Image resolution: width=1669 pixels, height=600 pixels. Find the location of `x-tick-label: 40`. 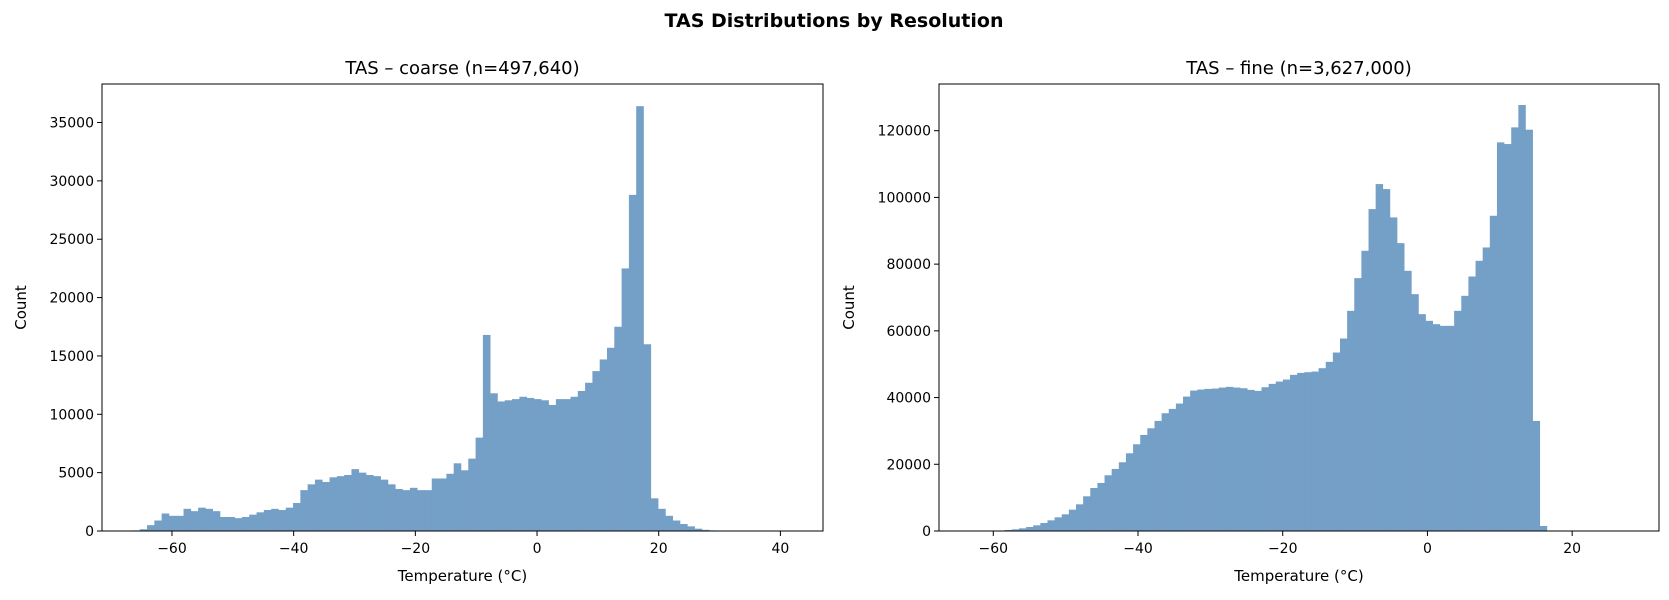

x-tick-label: 40 is located at coordinates (780, 549).